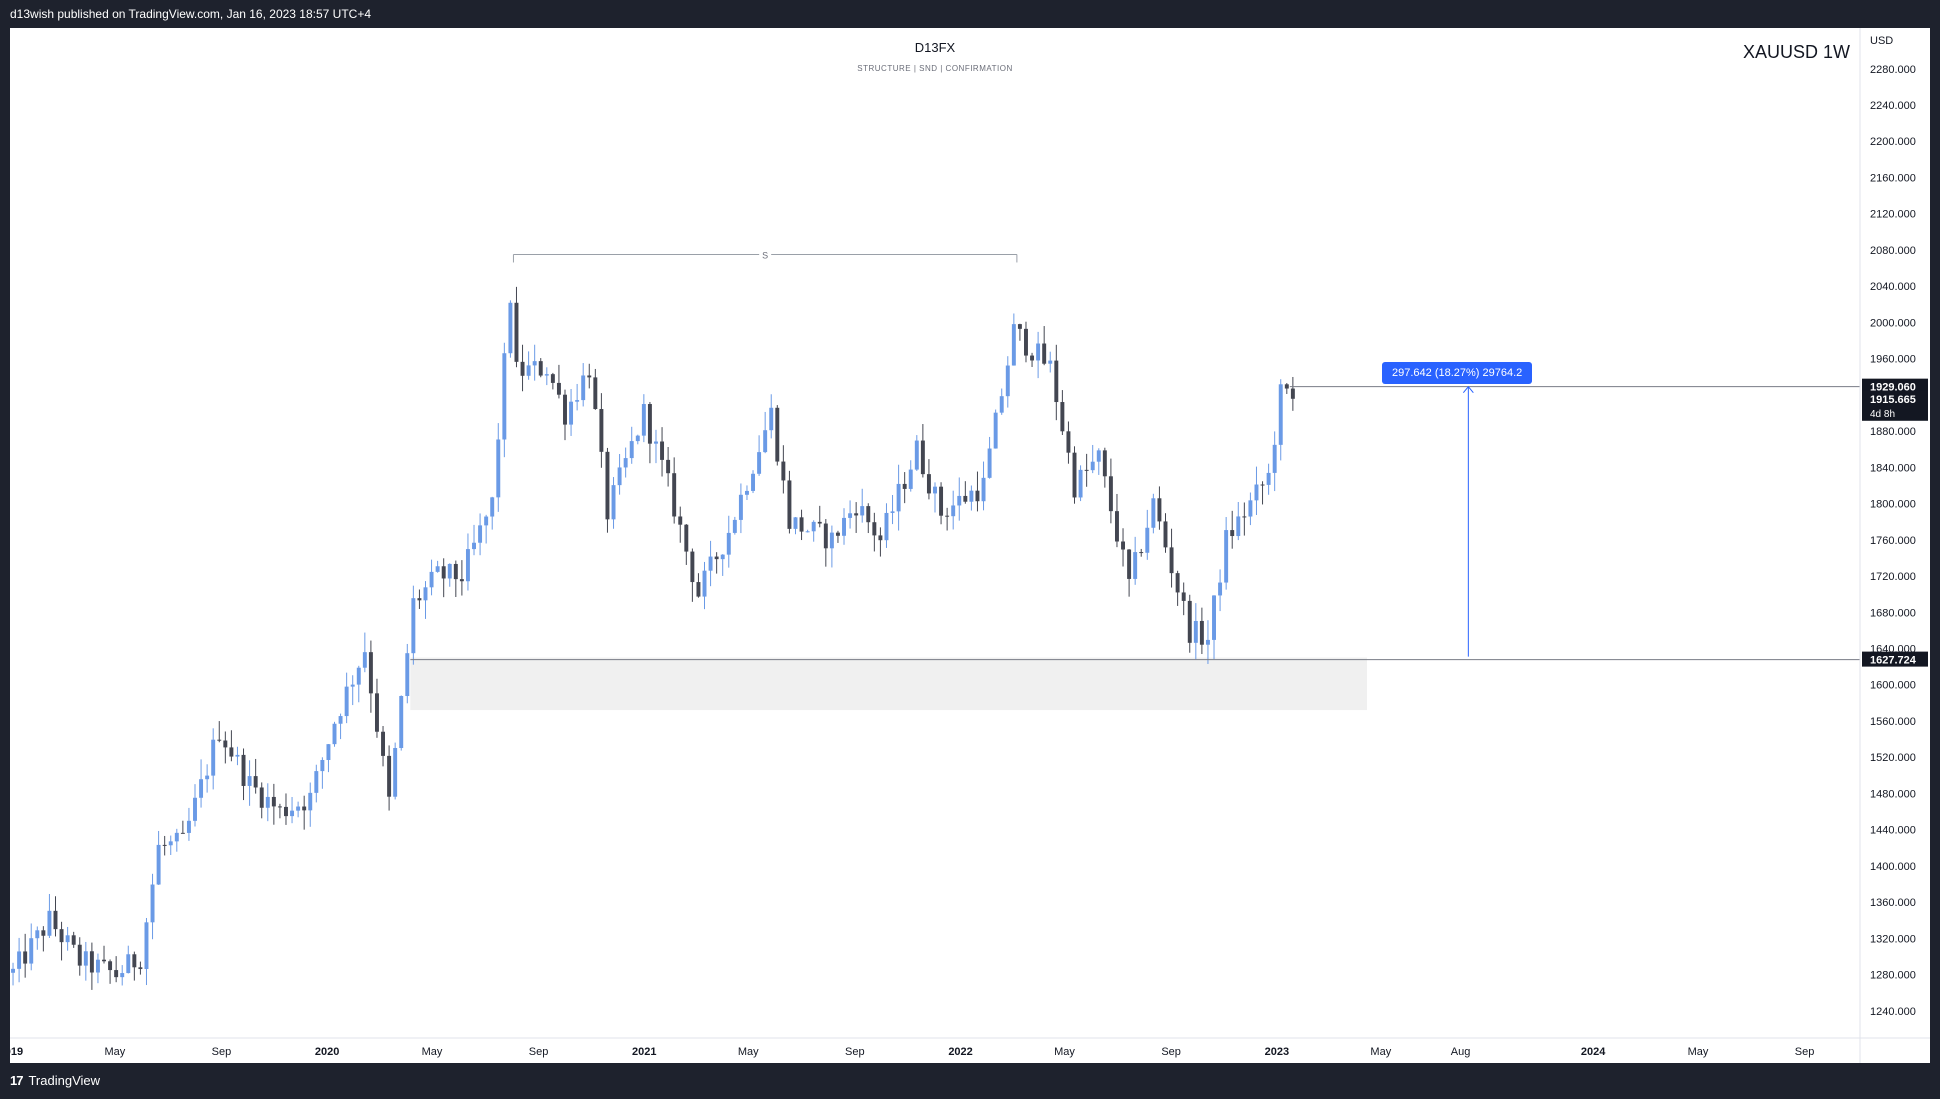 This screenshot has width=1940, height=1099. Describe the element at coordinates (1893, 903) in the screenshot. I see `y-tick-label: 1360.000` at that location.